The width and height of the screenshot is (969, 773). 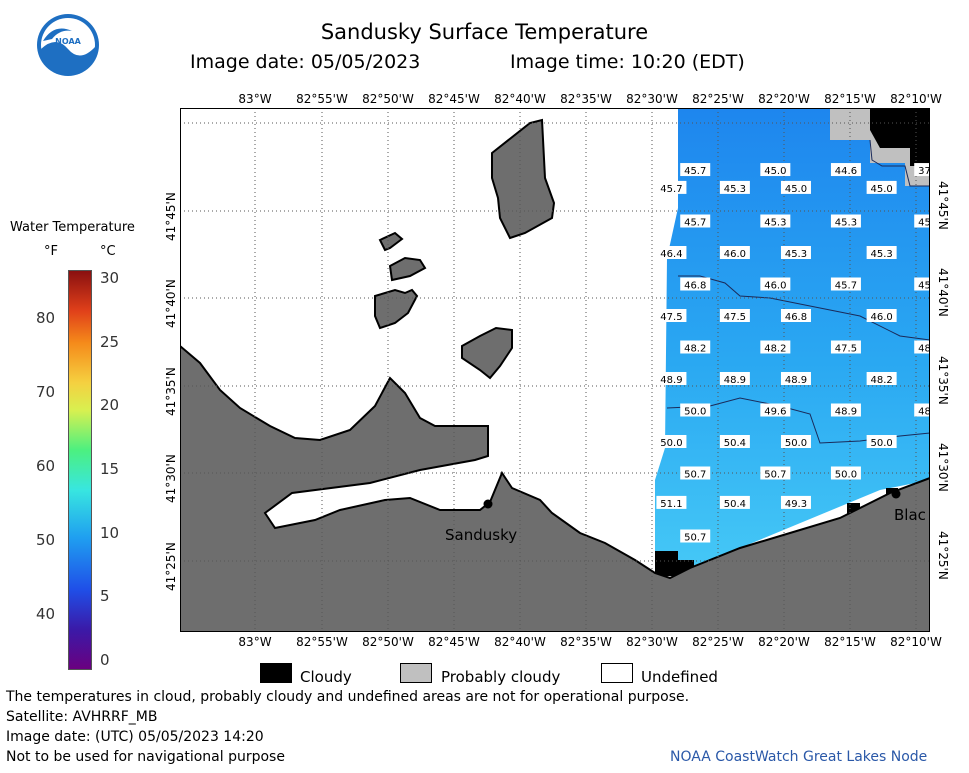 What do you see at coordinates (734, 442) in the screenshot?
I see `temperature-label: 50.4` at bounding box center [734, 442].